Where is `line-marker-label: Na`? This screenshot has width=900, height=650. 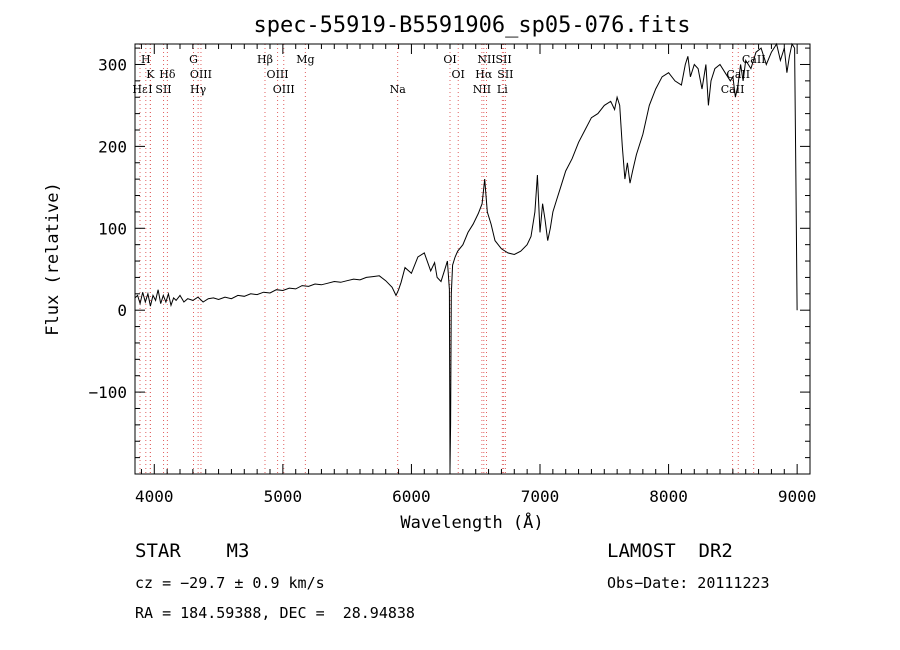 line-marker-label: Na is located at coordinates (398, 89).